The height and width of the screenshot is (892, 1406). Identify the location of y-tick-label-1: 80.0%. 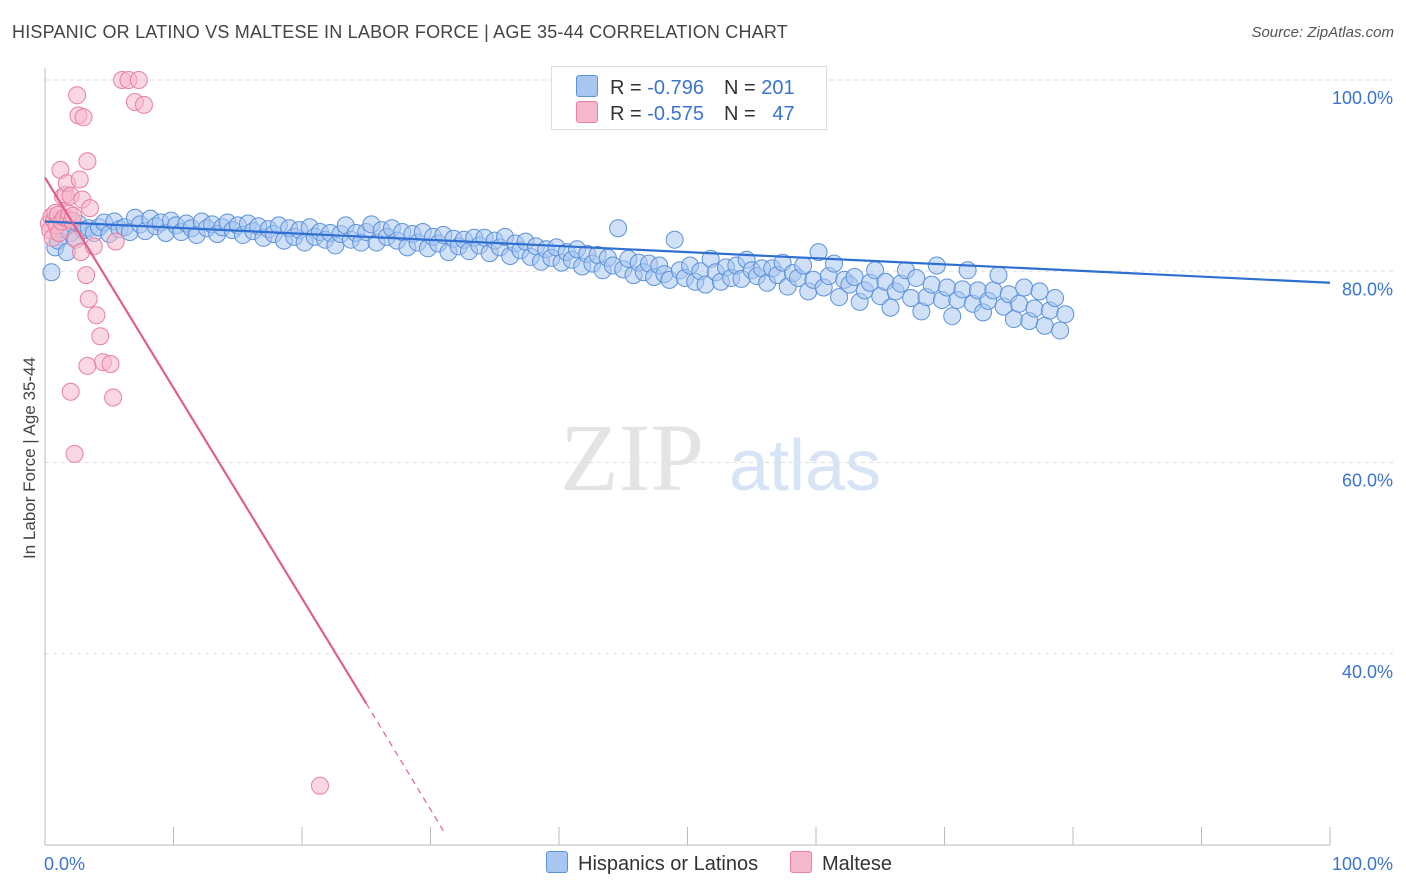
(1367, 289).